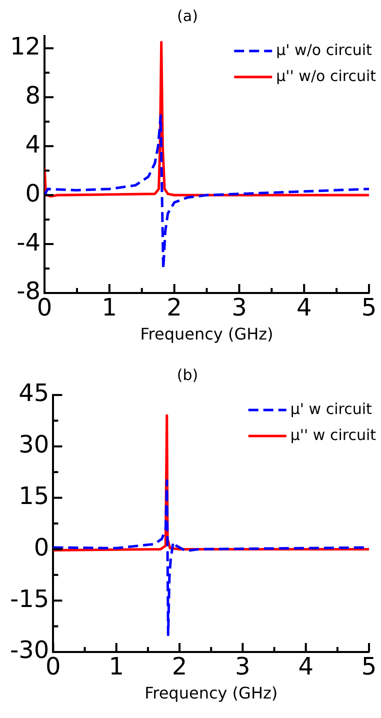 The height and width of the screenshot is (718, 381). I want to click on y-tick-label: 12, so click(25, 46).